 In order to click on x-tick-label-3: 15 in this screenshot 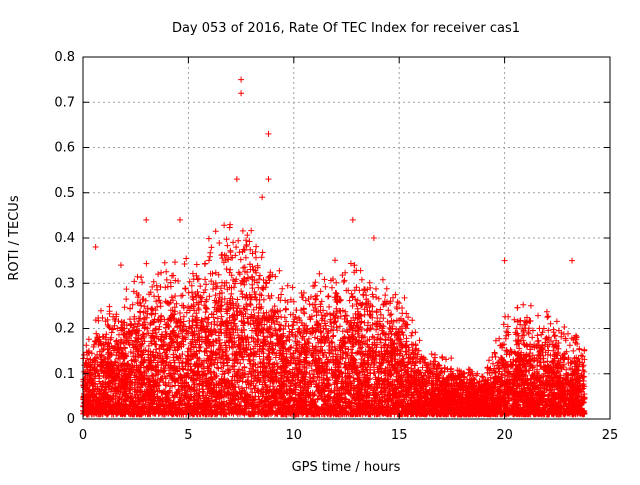, I will do `click(399, 435)`.